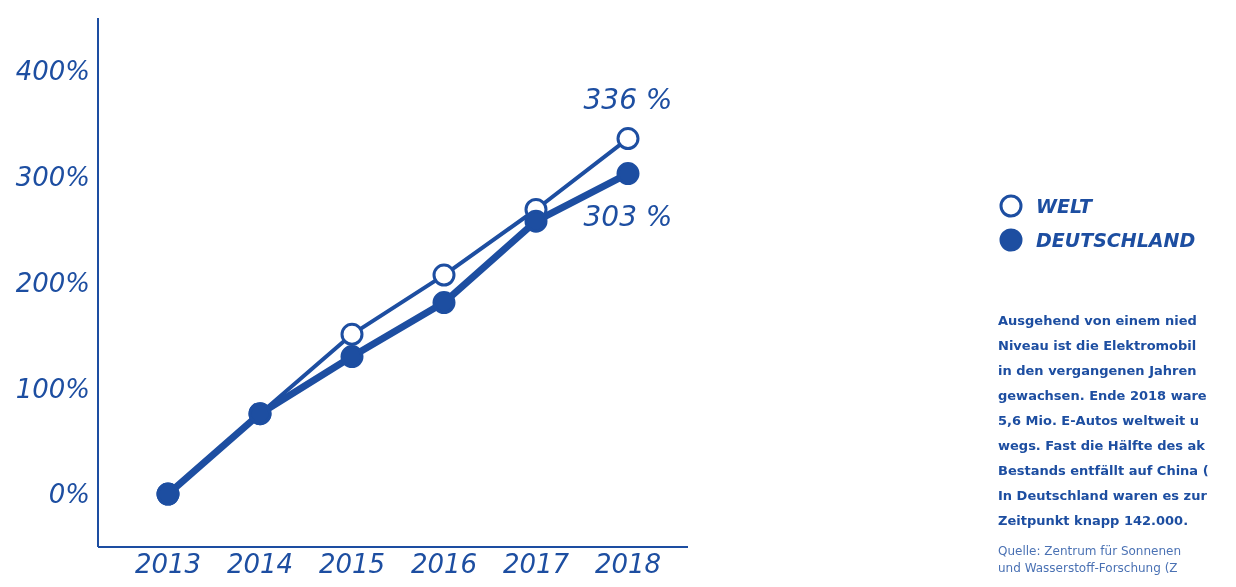 Image resolution: width=1236 pixels, height=587 pixels. I want to click on x-tick-label: 2016, so click(444, 564).